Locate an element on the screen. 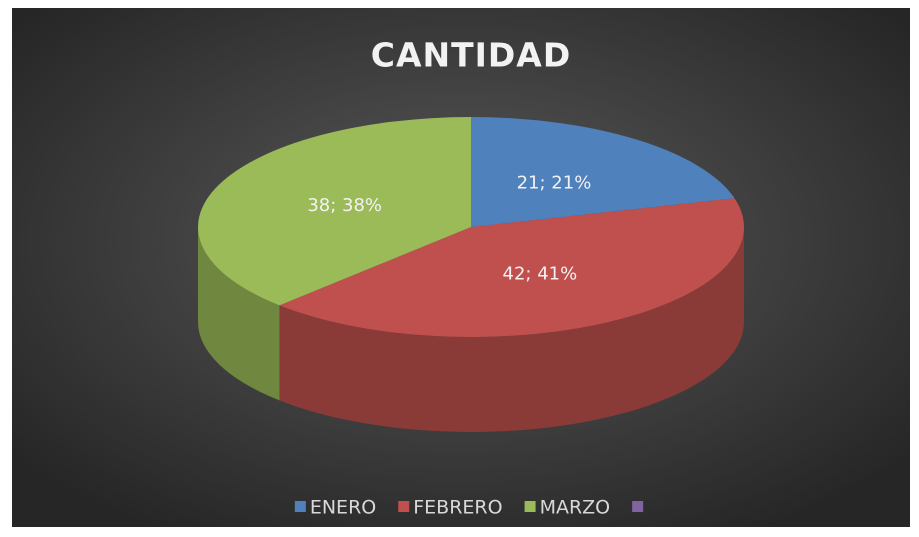  chart-title: CANTIDAD is located at coordinates (471, 55).